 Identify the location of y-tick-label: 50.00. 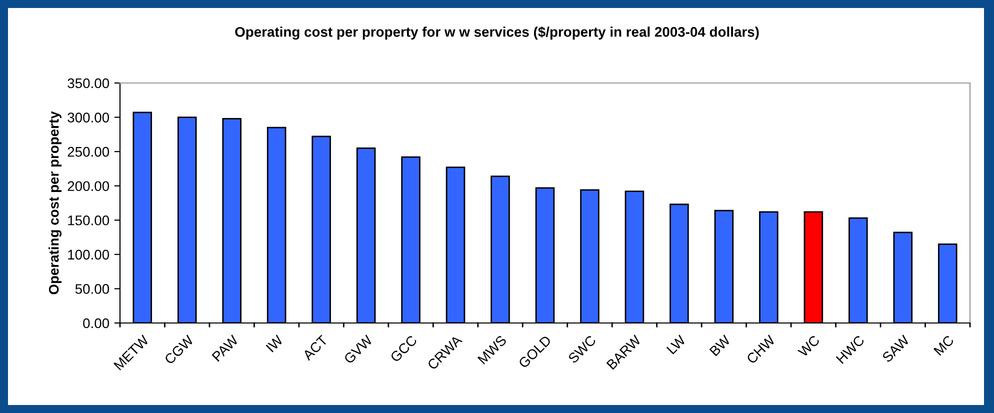
(92, 289).